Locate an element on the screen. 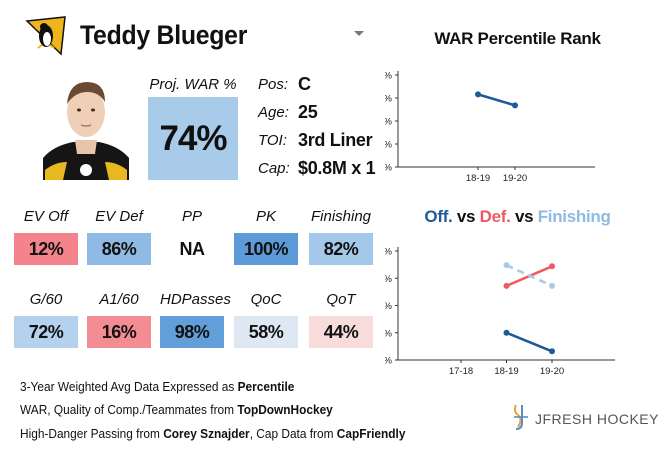  stat-label-a160: A1/60 is located at coordinates (119, 299).